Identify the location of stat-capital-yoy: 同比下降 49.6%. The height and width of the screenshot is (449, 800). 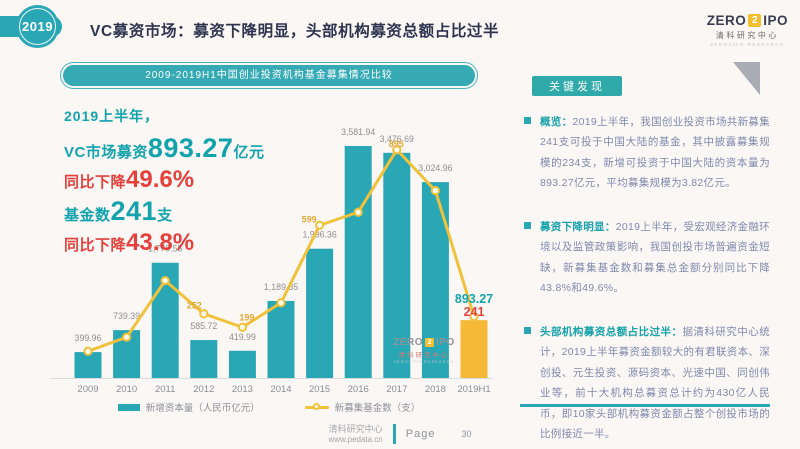
(129, 179).